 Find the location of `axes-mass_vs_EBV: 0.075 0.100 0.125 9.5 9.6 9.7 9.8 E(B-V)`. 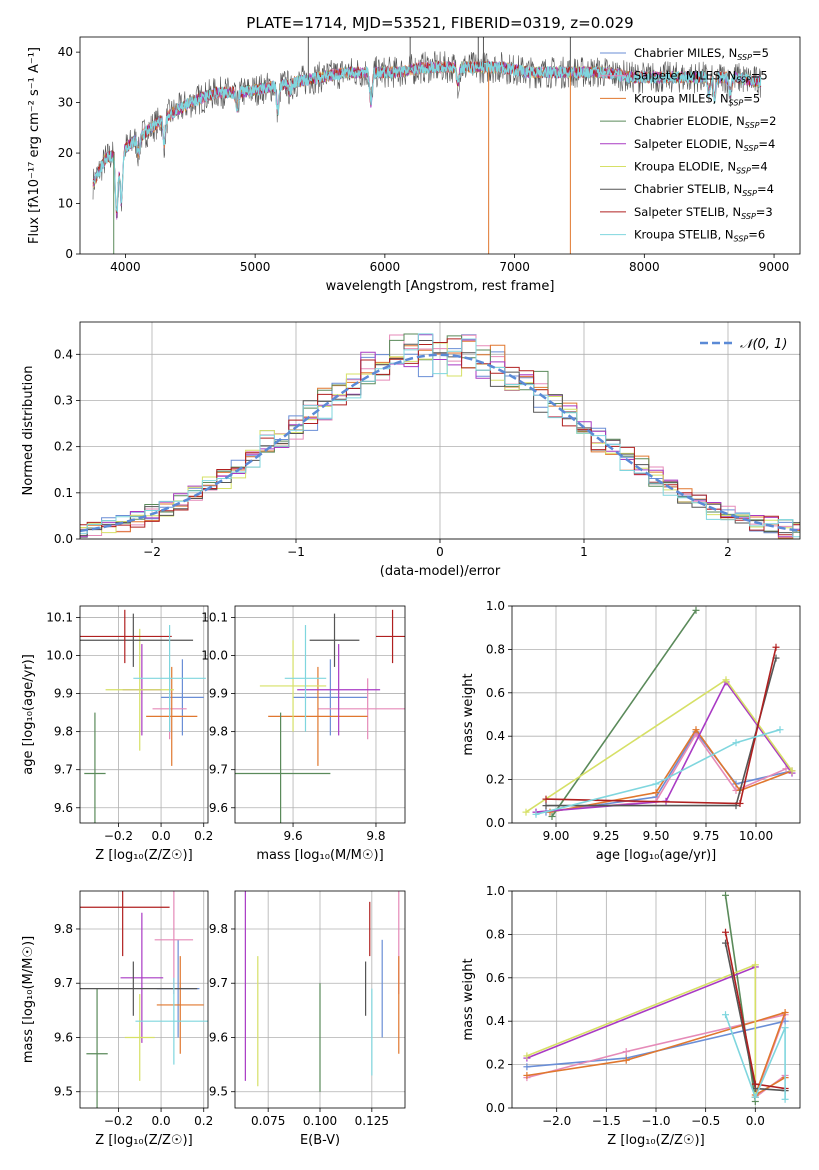

axes-mass_vs_EBV: 0.075 0.100 0.125 9.5 9.6 9.7 9.8 E(B-V) is located at coordinates (307, 1019).